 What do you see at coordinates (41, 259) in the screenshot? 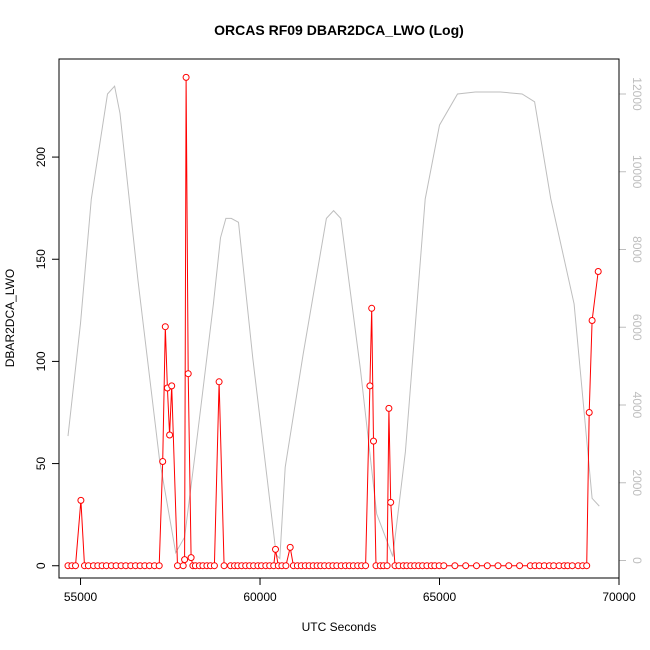
I see `y-tick-label: 150` at bounding box center [41, 259].